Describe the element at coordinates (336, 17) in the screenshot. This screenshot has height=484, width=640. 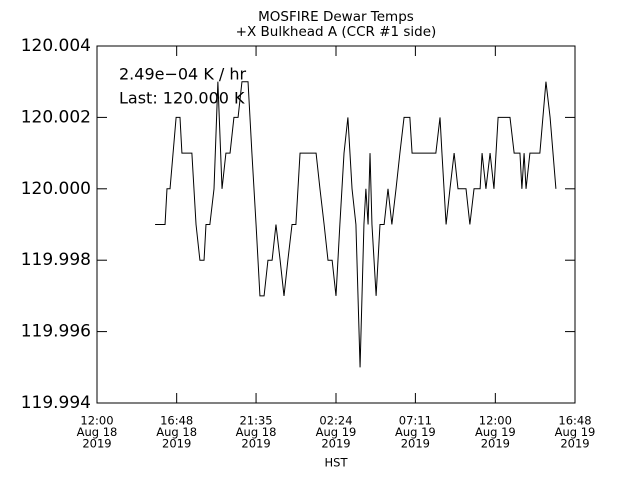
I see `chart-title: MOSFIRE Dewar Temps` at that location.